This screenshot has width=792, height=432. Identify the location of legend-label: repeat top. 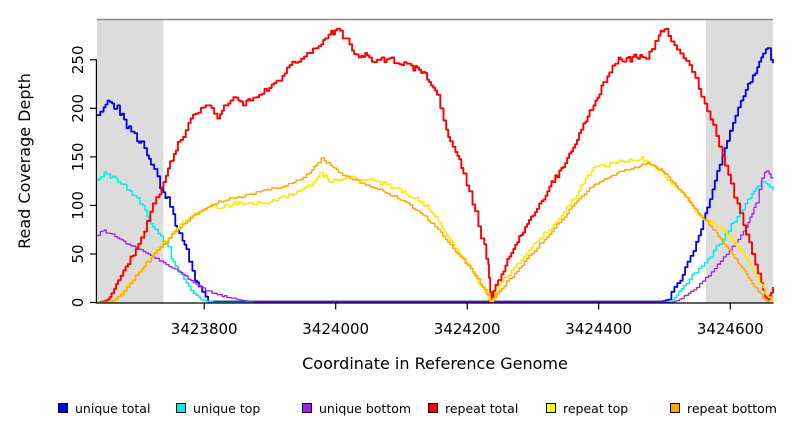
(596, 408).